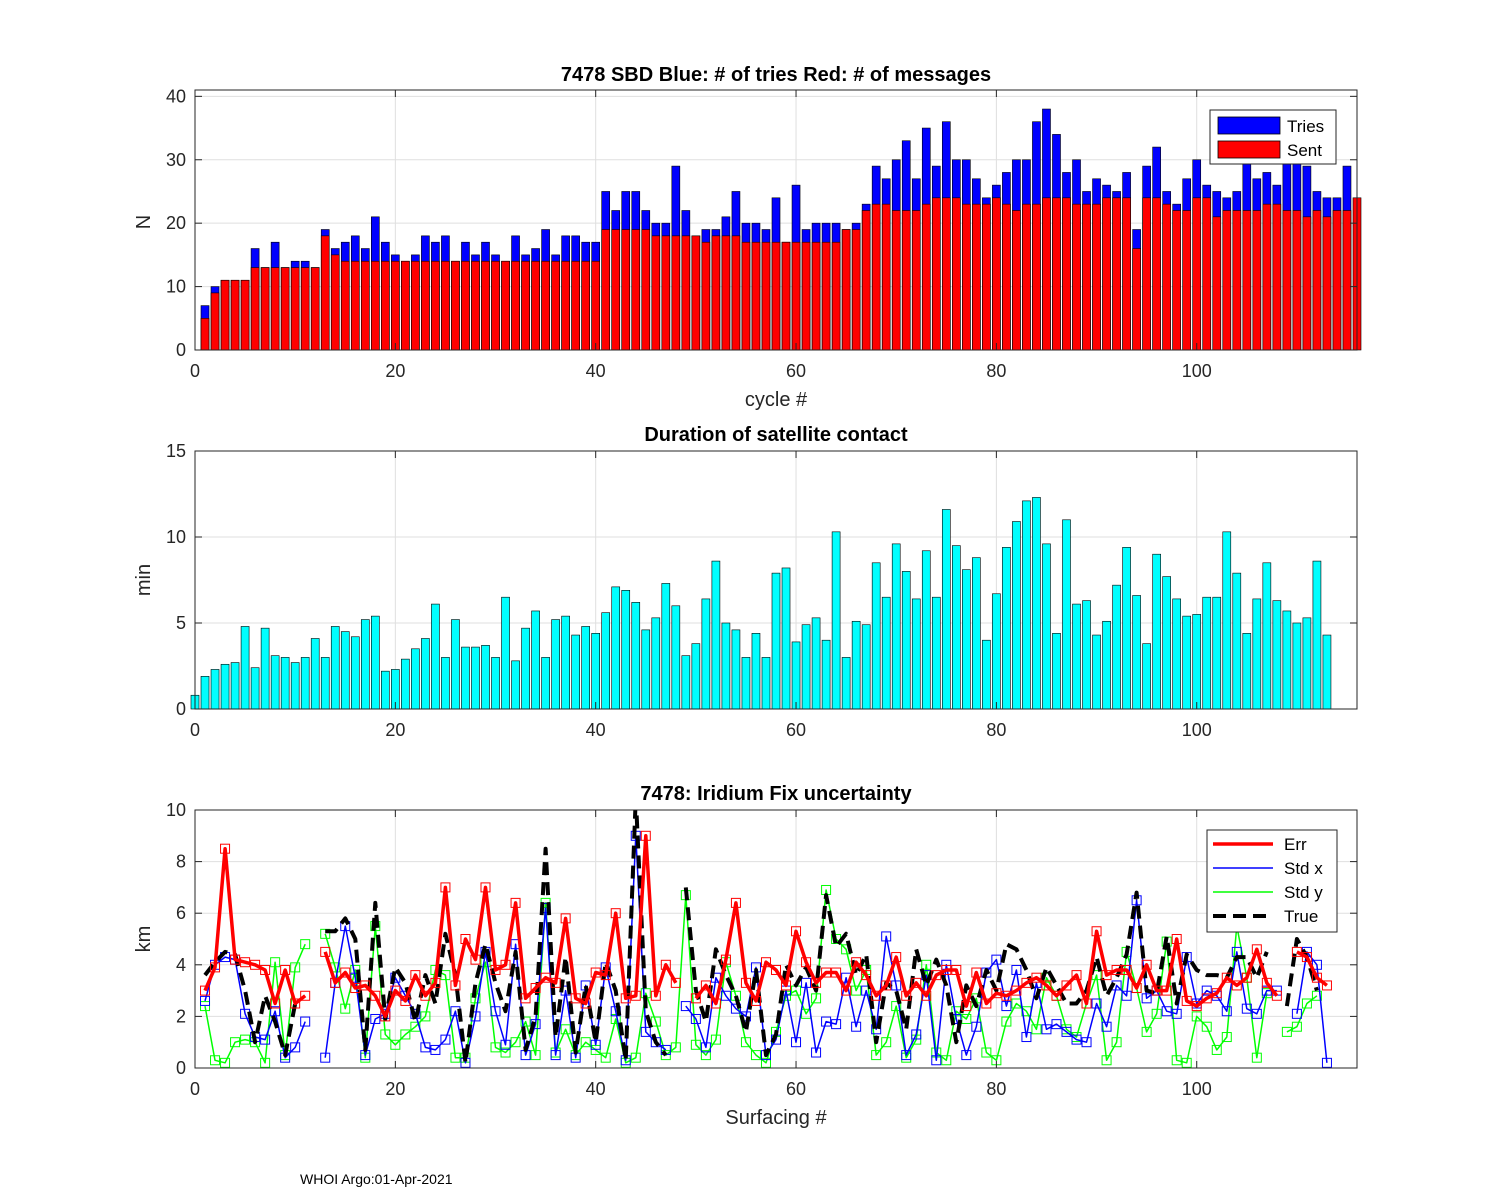  Describe the element at coordinates (1272, 881) in the screenshot. I see `legend: Err Std x Std y True` at that location.